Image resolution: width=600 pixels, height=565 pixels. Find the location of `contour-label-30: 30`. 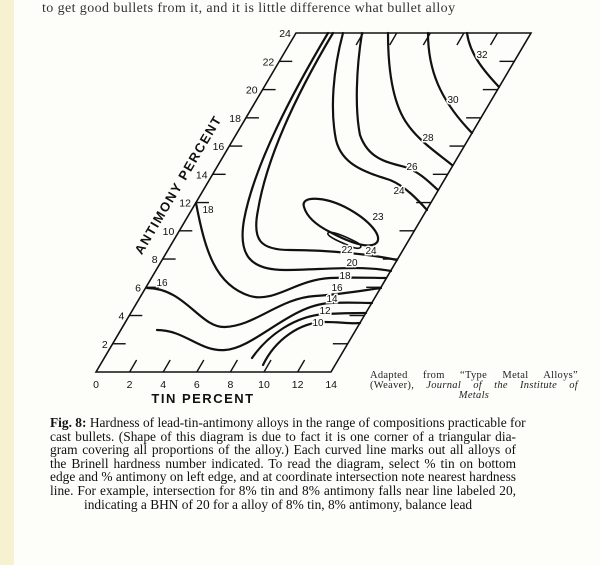

contour-label-30: 30 is located at coordinates (453, 100).